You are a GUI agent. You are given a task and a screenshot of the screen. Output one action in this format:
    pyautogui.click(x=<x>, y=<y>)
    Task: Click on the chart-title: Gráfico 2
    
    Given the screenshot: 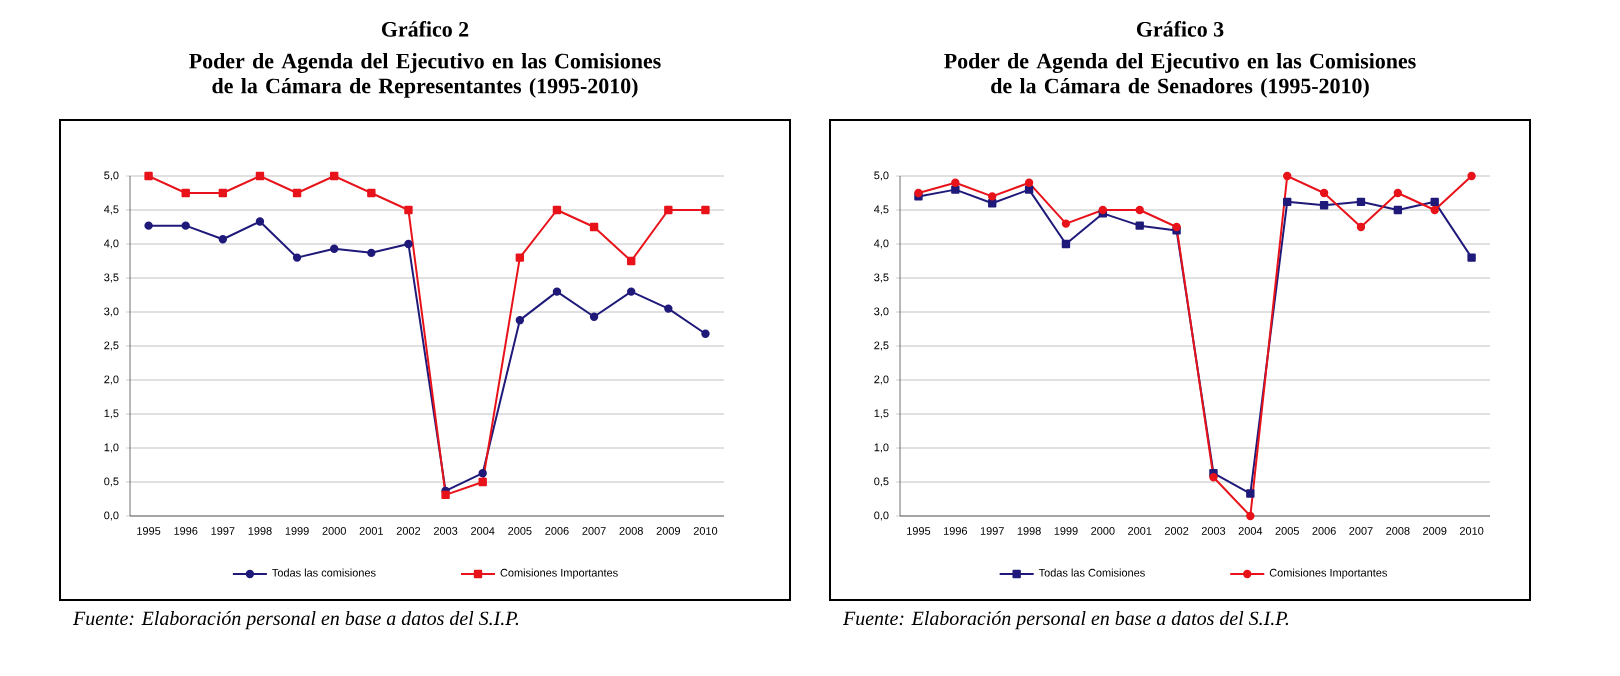 What is the action you would take?
    pyautogui.click(x=425, y=29)
    